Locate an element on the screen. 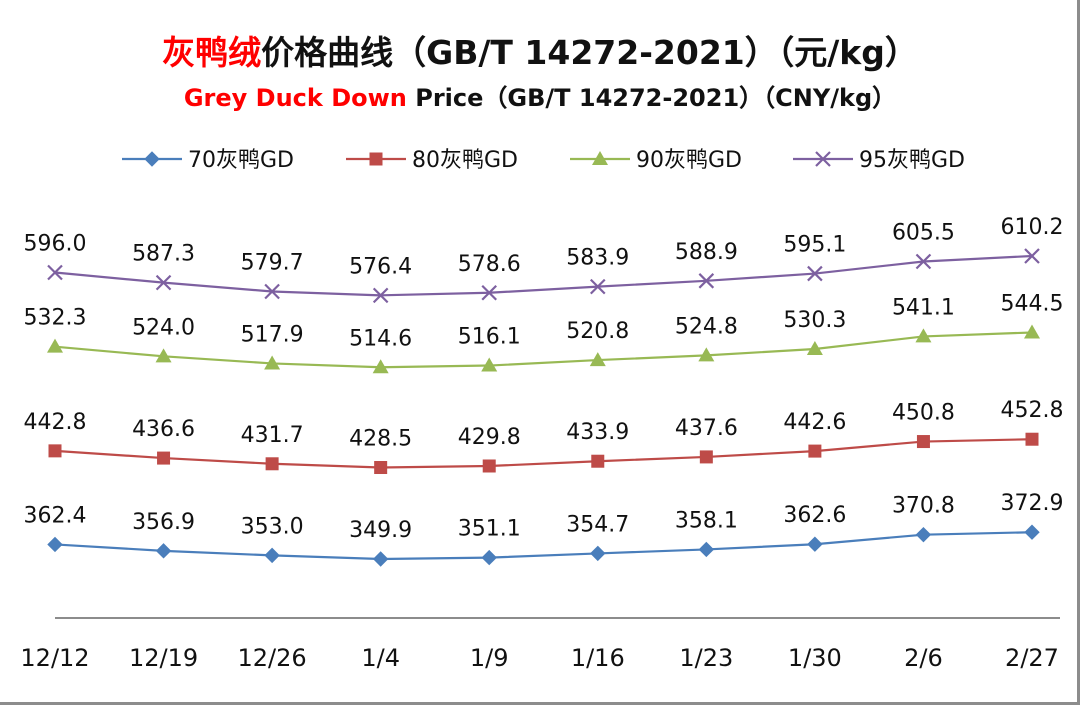 The height and width of the screenshot is (705, 1080). x-tick-label: 2/27 is located at coordinates (1032, 658).